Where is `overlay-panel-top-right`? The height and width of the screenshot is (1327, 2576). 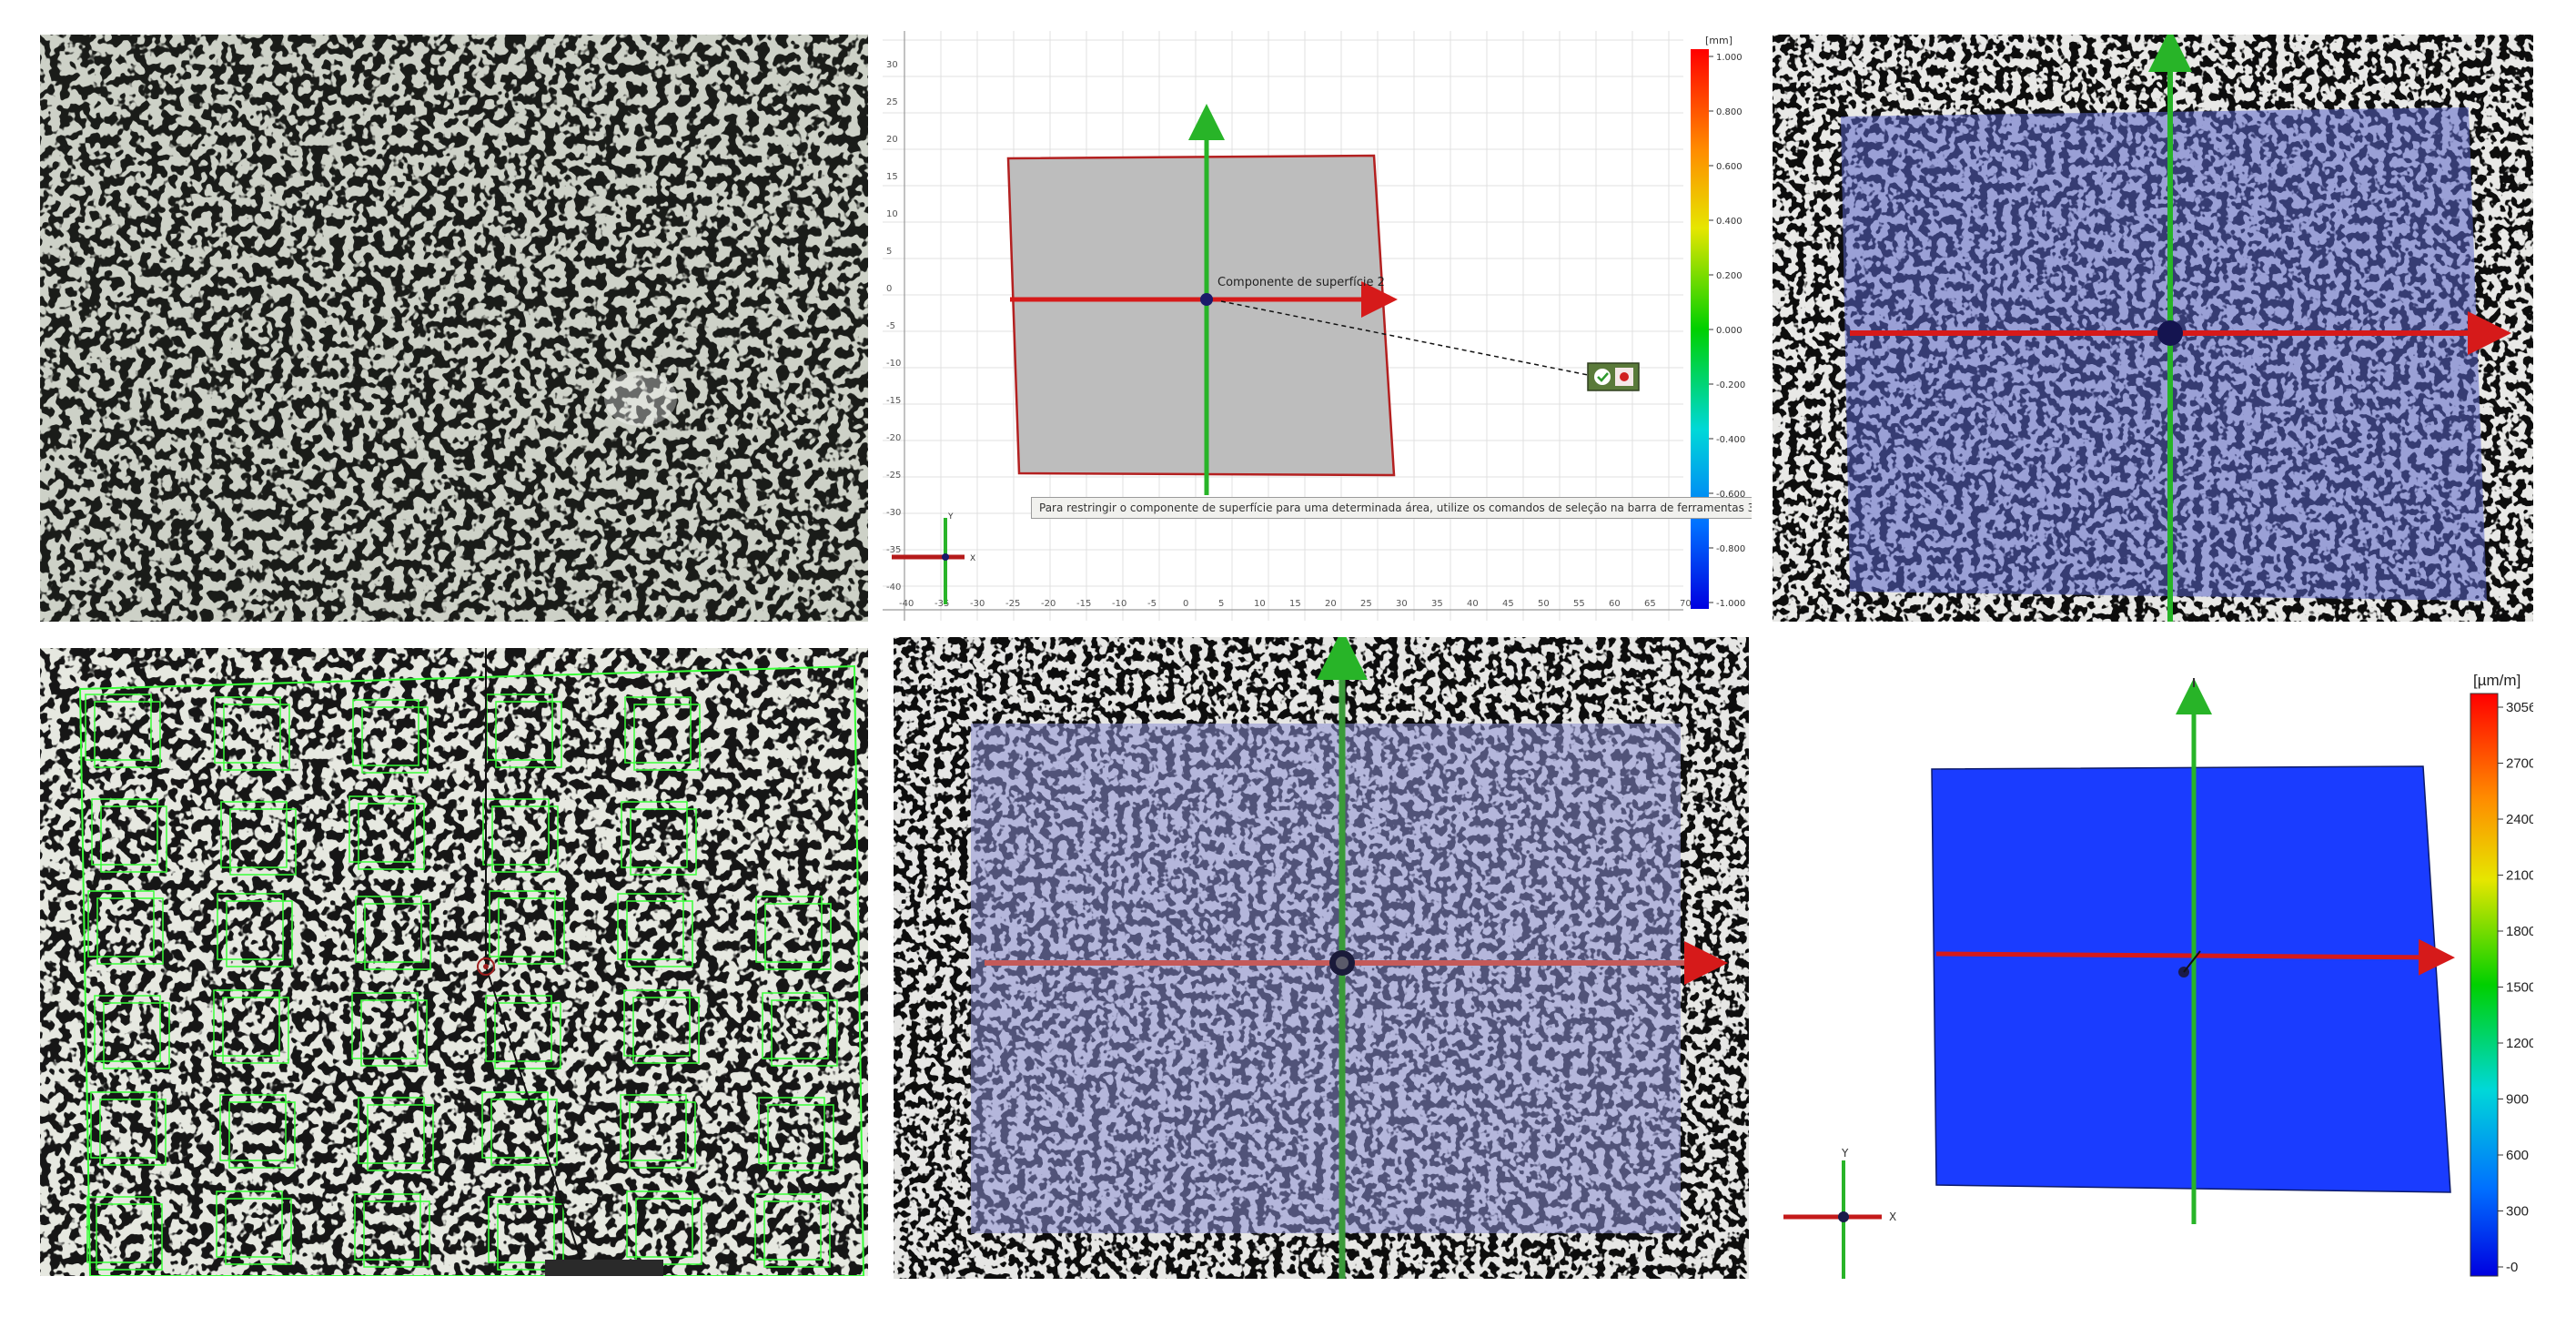 overlay-panel-top-right is located at coordinates (2153, 328).